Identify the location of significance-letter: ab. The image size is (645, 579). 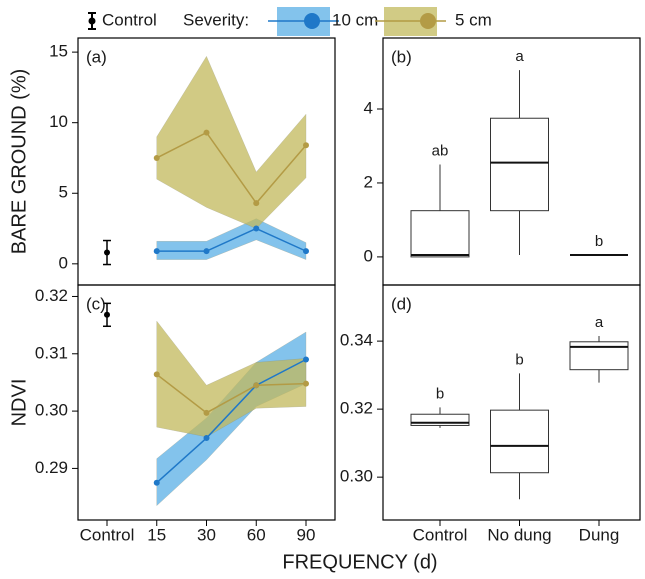
(440, 150).